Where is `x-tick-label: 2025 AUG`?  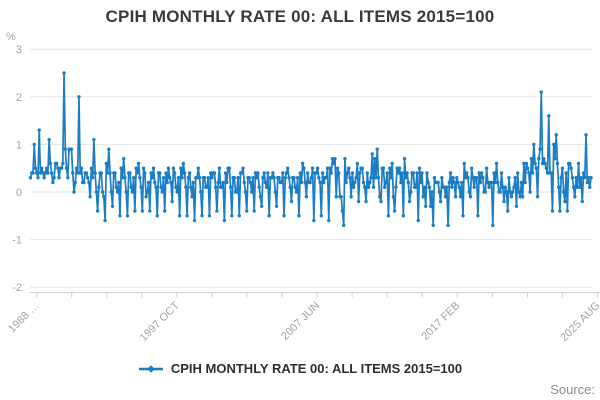
x-tick-label: 2025 AUG is located at coordinates (579, 322).